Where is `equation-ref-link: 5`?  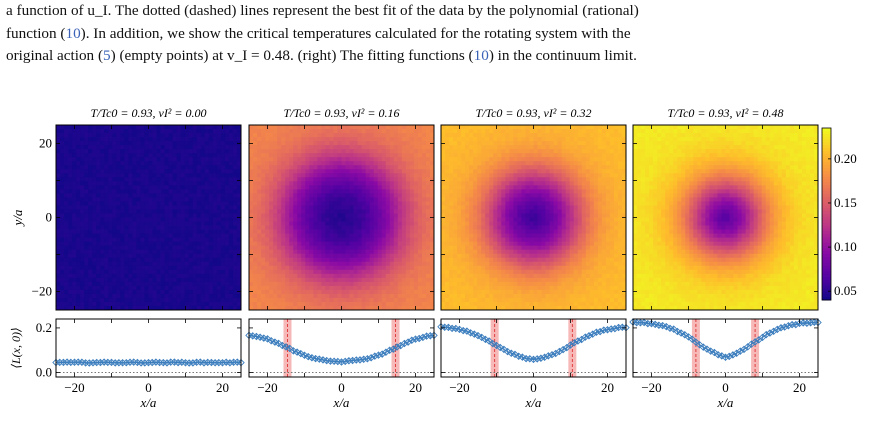 equation-ref-link: 5 is located at coordinates (107, 55).